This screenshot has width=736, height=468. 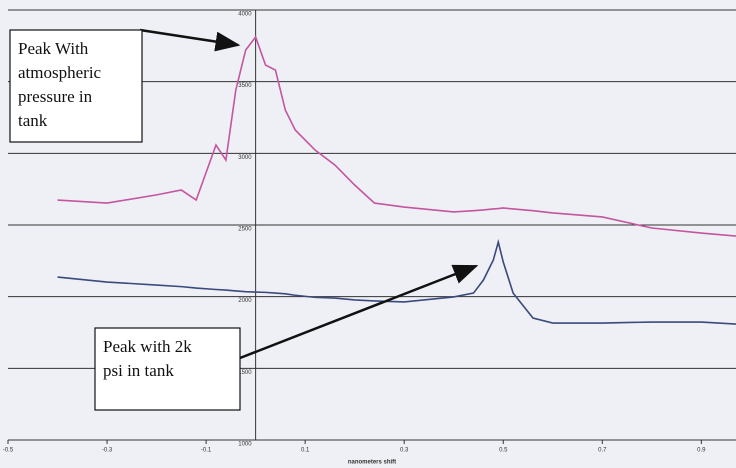 What do you see at coordinates (55, 96) in the screenshot?
I see `annotation-text: pressure in` at bounding box center [55, 96].